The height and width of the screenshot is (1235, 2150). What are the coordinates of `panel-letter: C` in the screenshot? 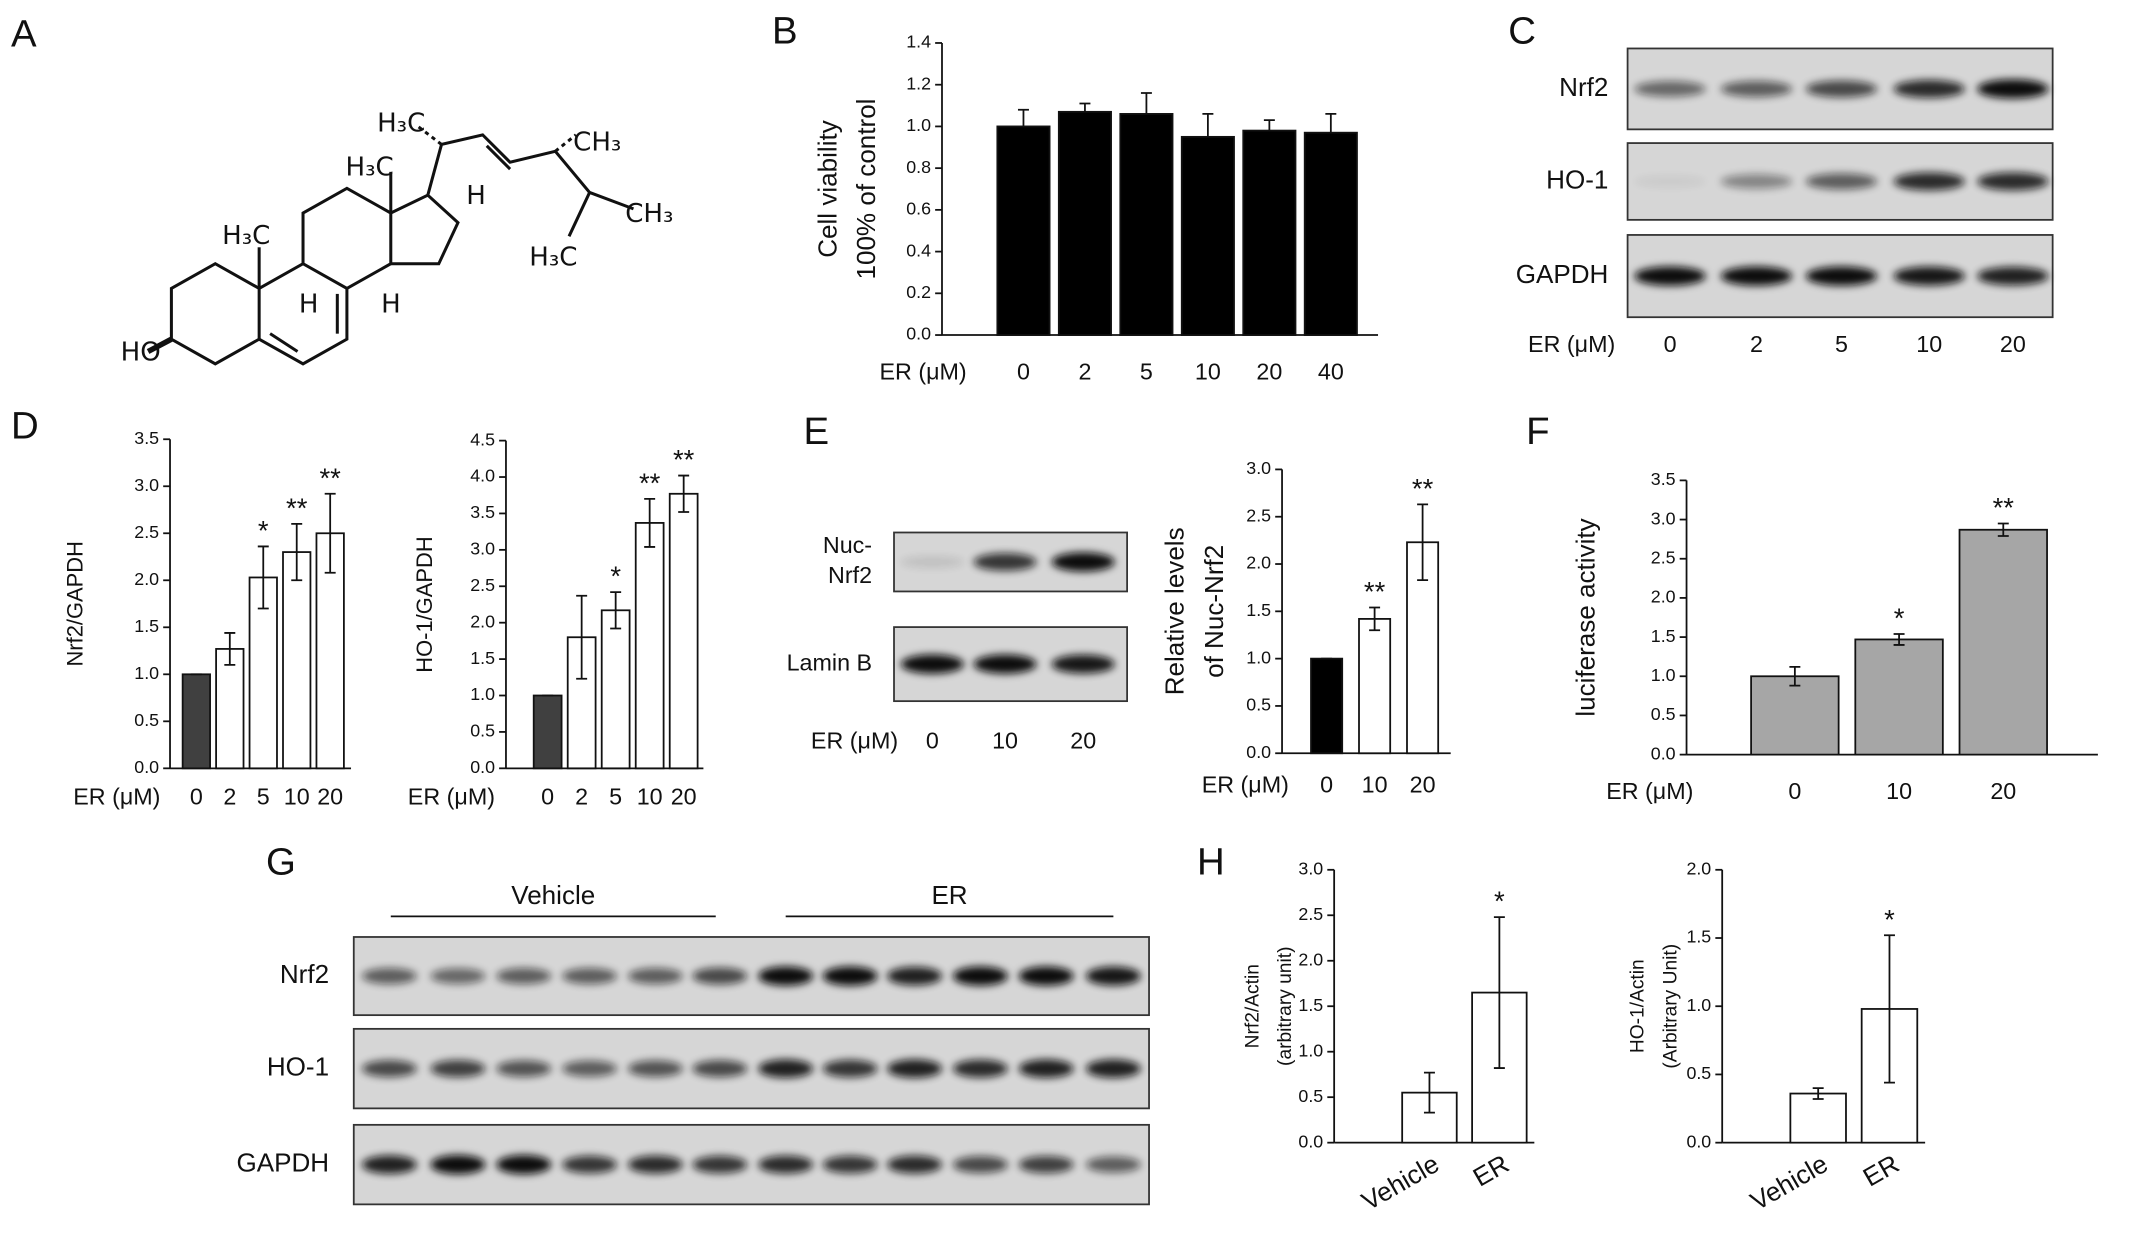 It's located at (1522, 31).